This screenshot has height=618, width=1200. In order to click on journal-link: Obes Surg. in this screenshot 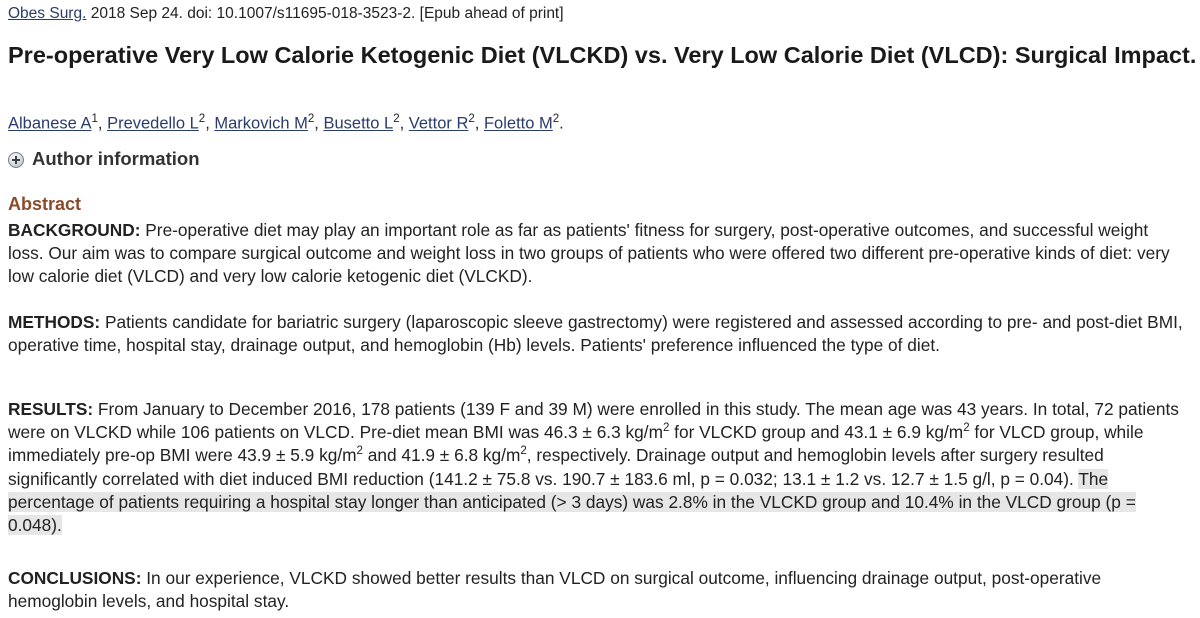, I will do `click(47, 13)`.